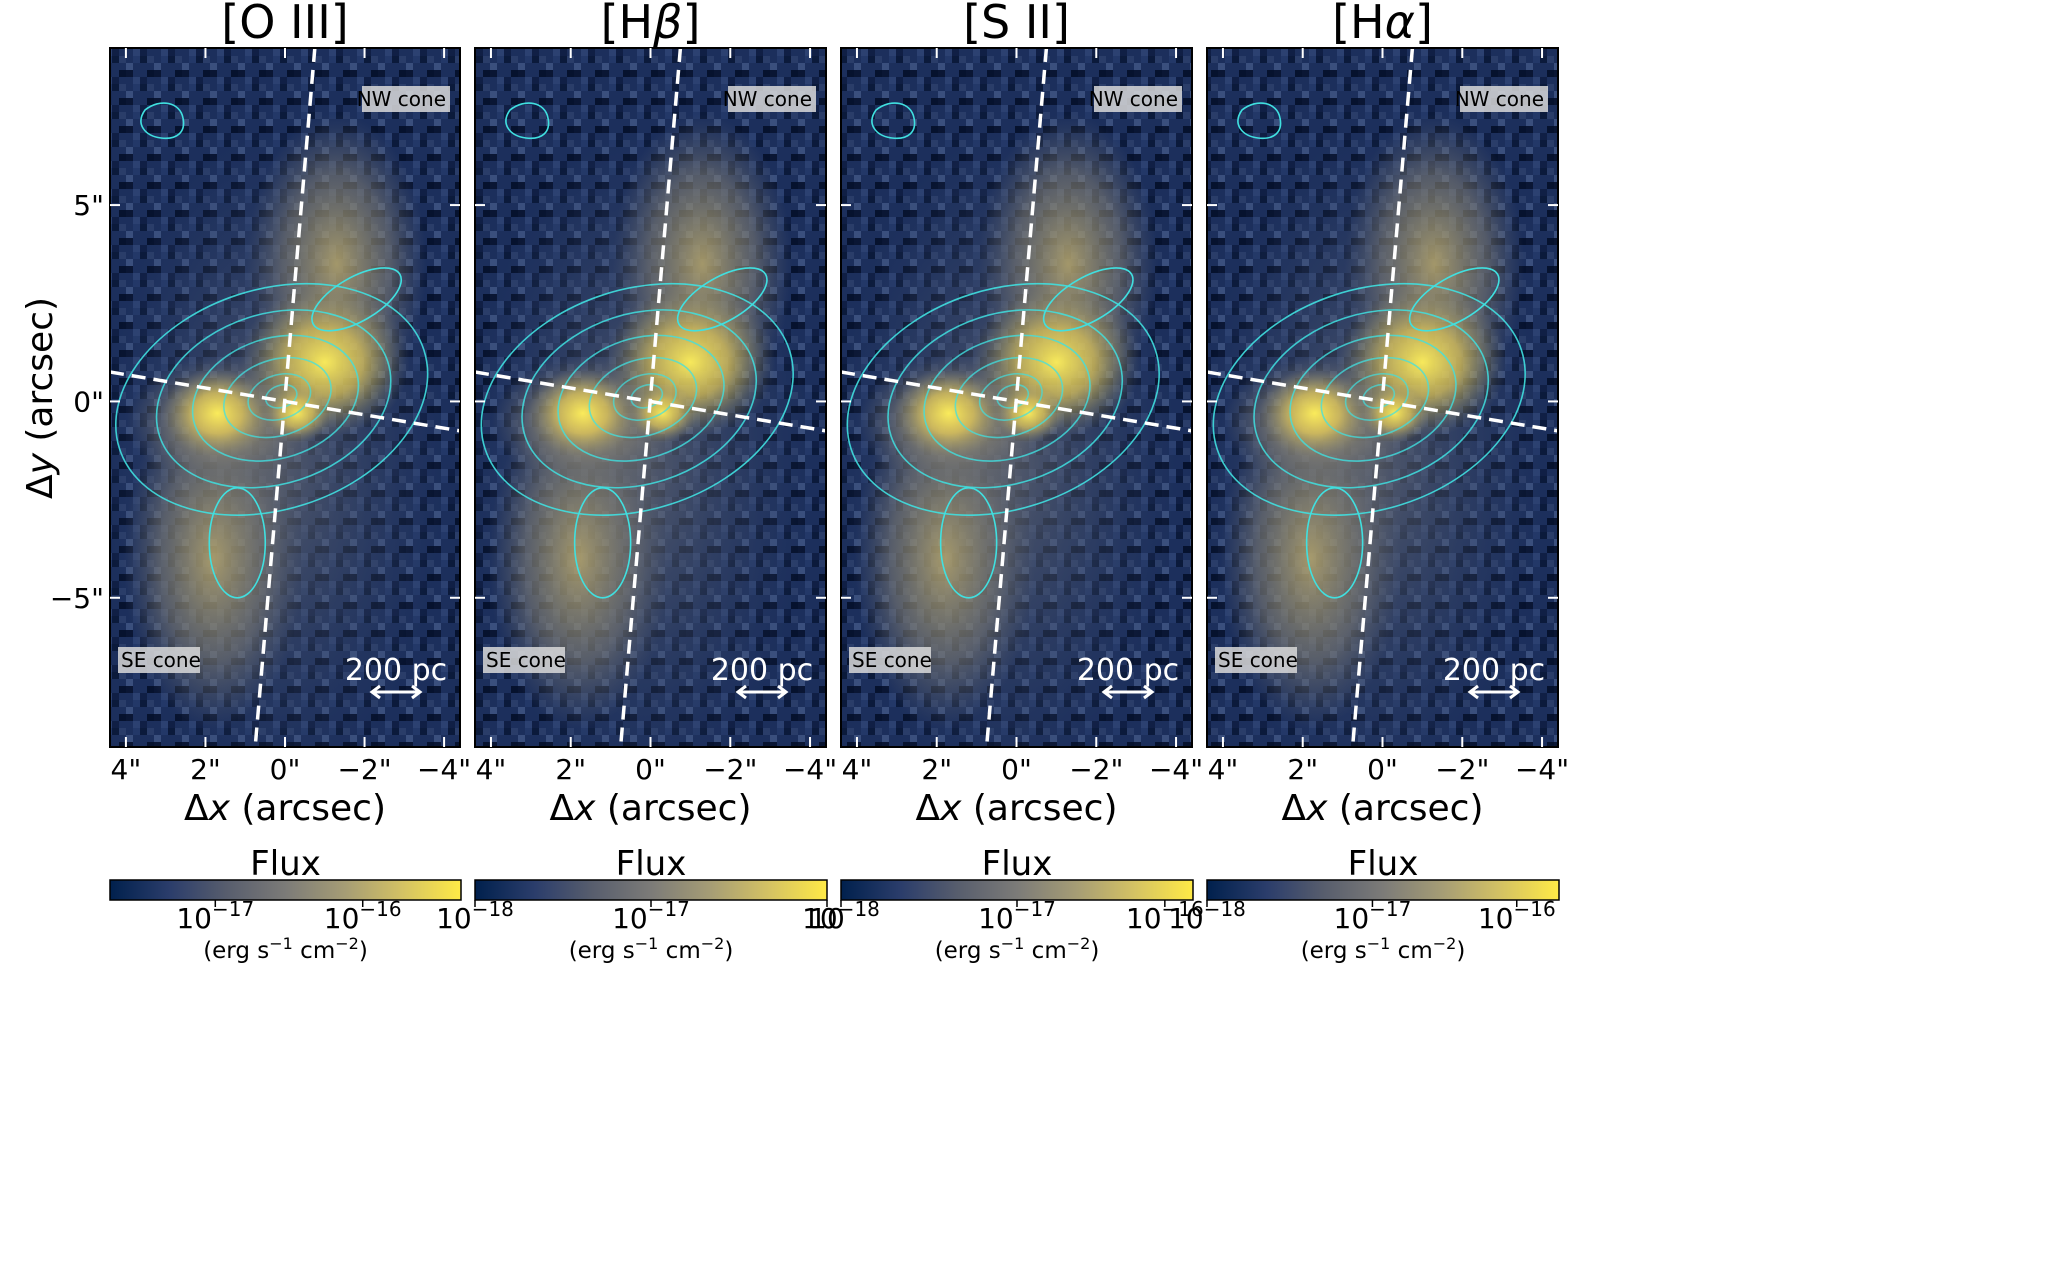 The image size is (2069, 1285). I want to click on panel-title: [S II], so click(1016, 24).